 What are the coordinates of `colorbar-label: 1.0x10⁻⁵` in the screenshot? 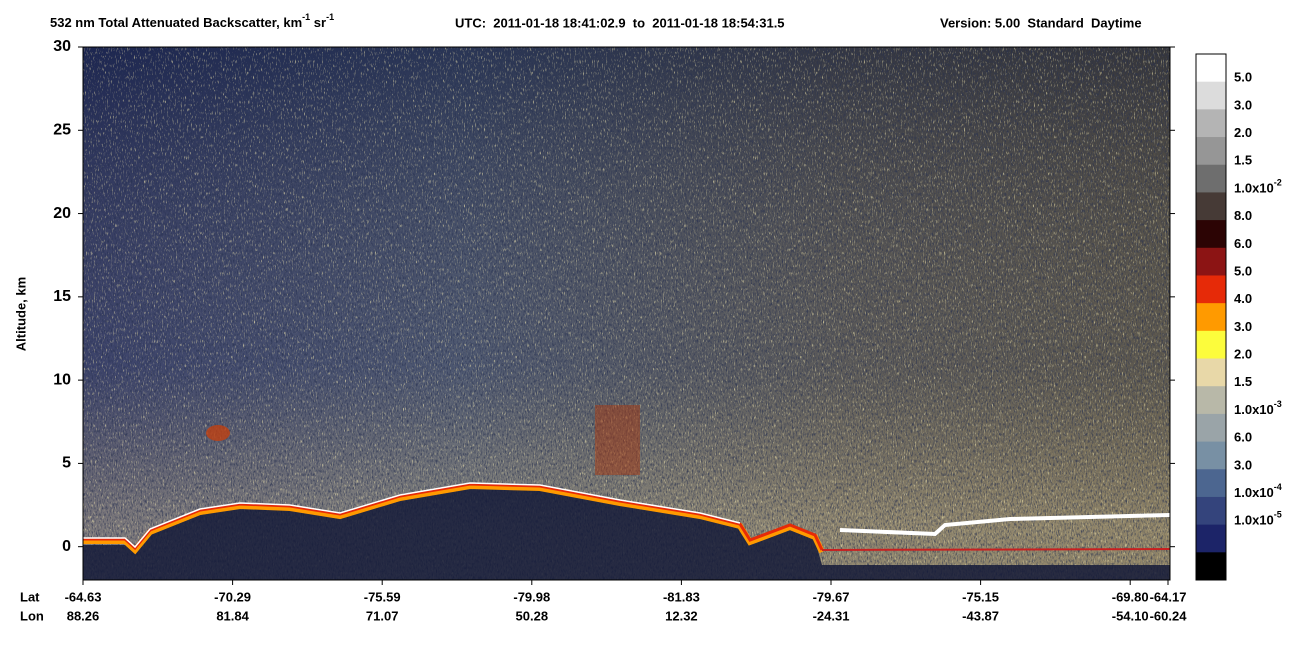 It's located at (1258, 519).